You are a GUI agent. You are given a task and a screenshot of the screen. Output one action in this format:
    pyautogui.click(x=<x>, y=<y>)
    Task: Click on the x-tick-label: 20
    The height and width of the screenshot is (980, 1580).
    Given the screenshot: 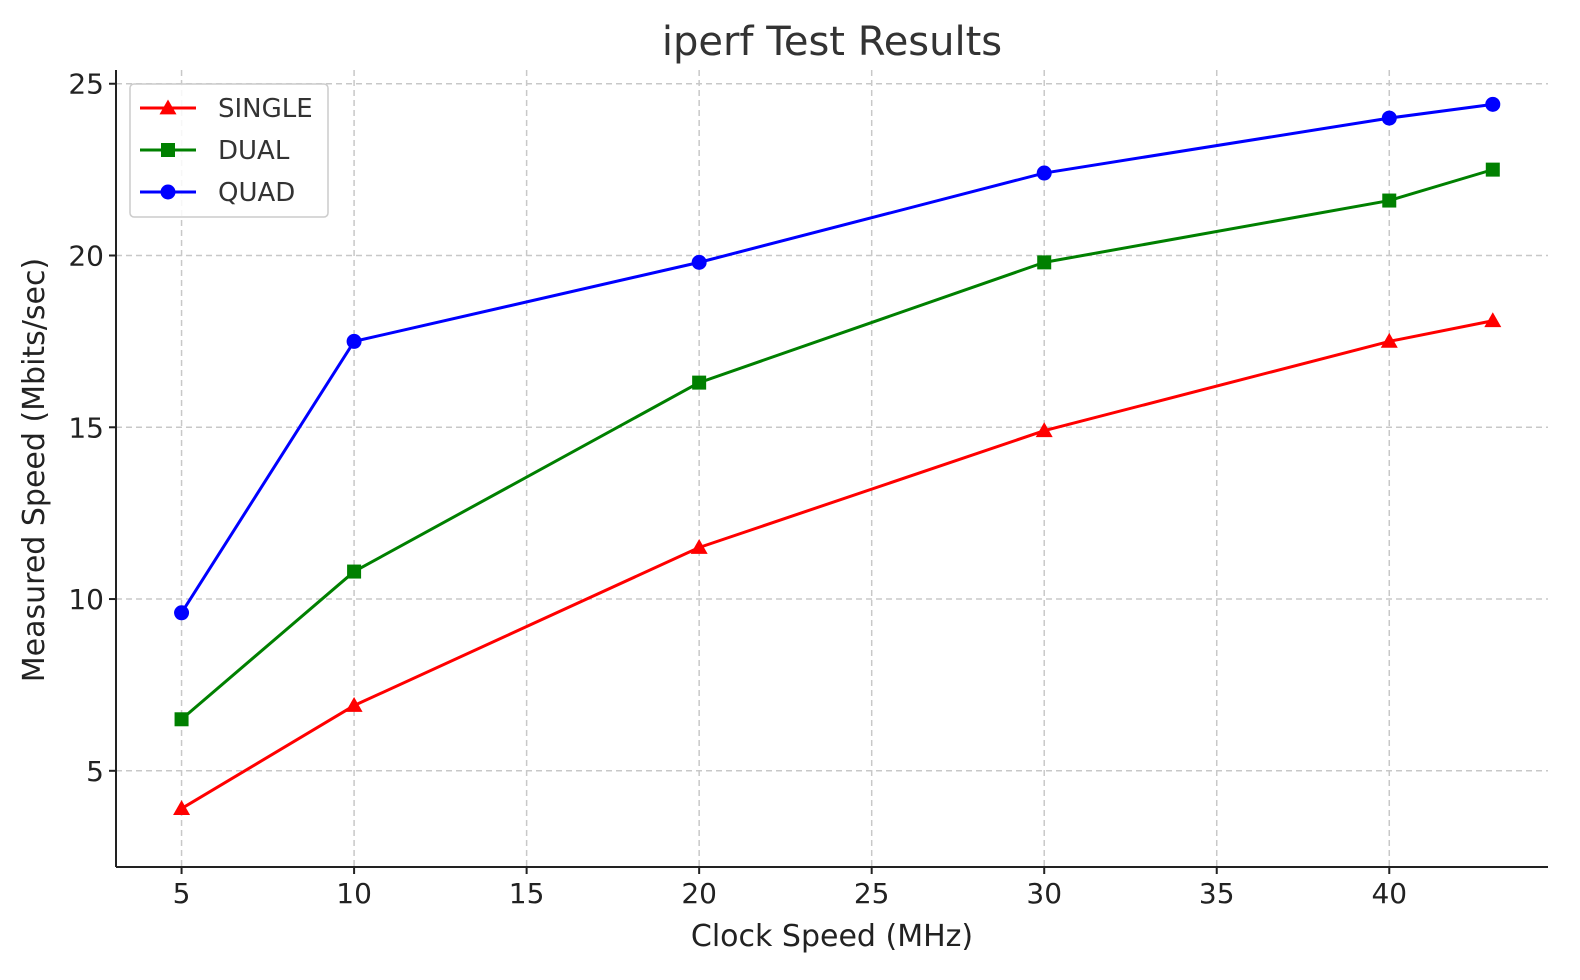 What is the action you would take?
    pyautogui.click(x=699, y=893)
    